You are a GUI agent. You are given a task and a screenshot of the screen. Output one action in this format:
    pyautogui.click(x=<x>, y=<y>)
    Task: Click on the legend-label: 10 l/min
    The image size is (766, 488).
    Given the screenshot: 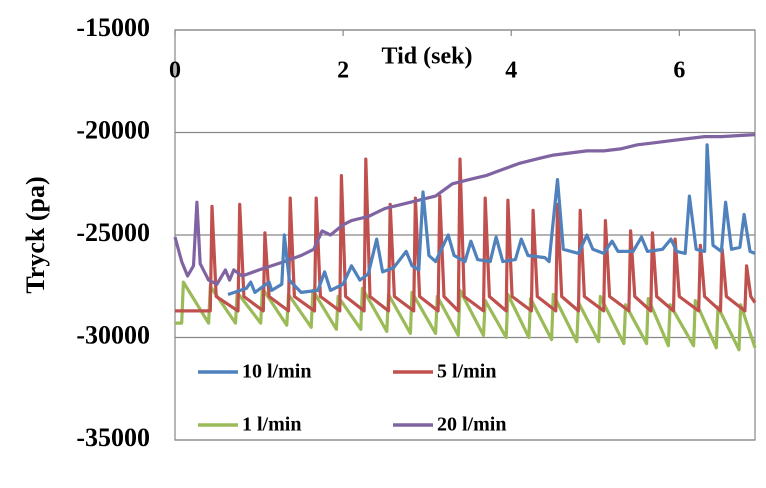 What is the action you would take?
    pyautogui.click(x=276, y=372)
    